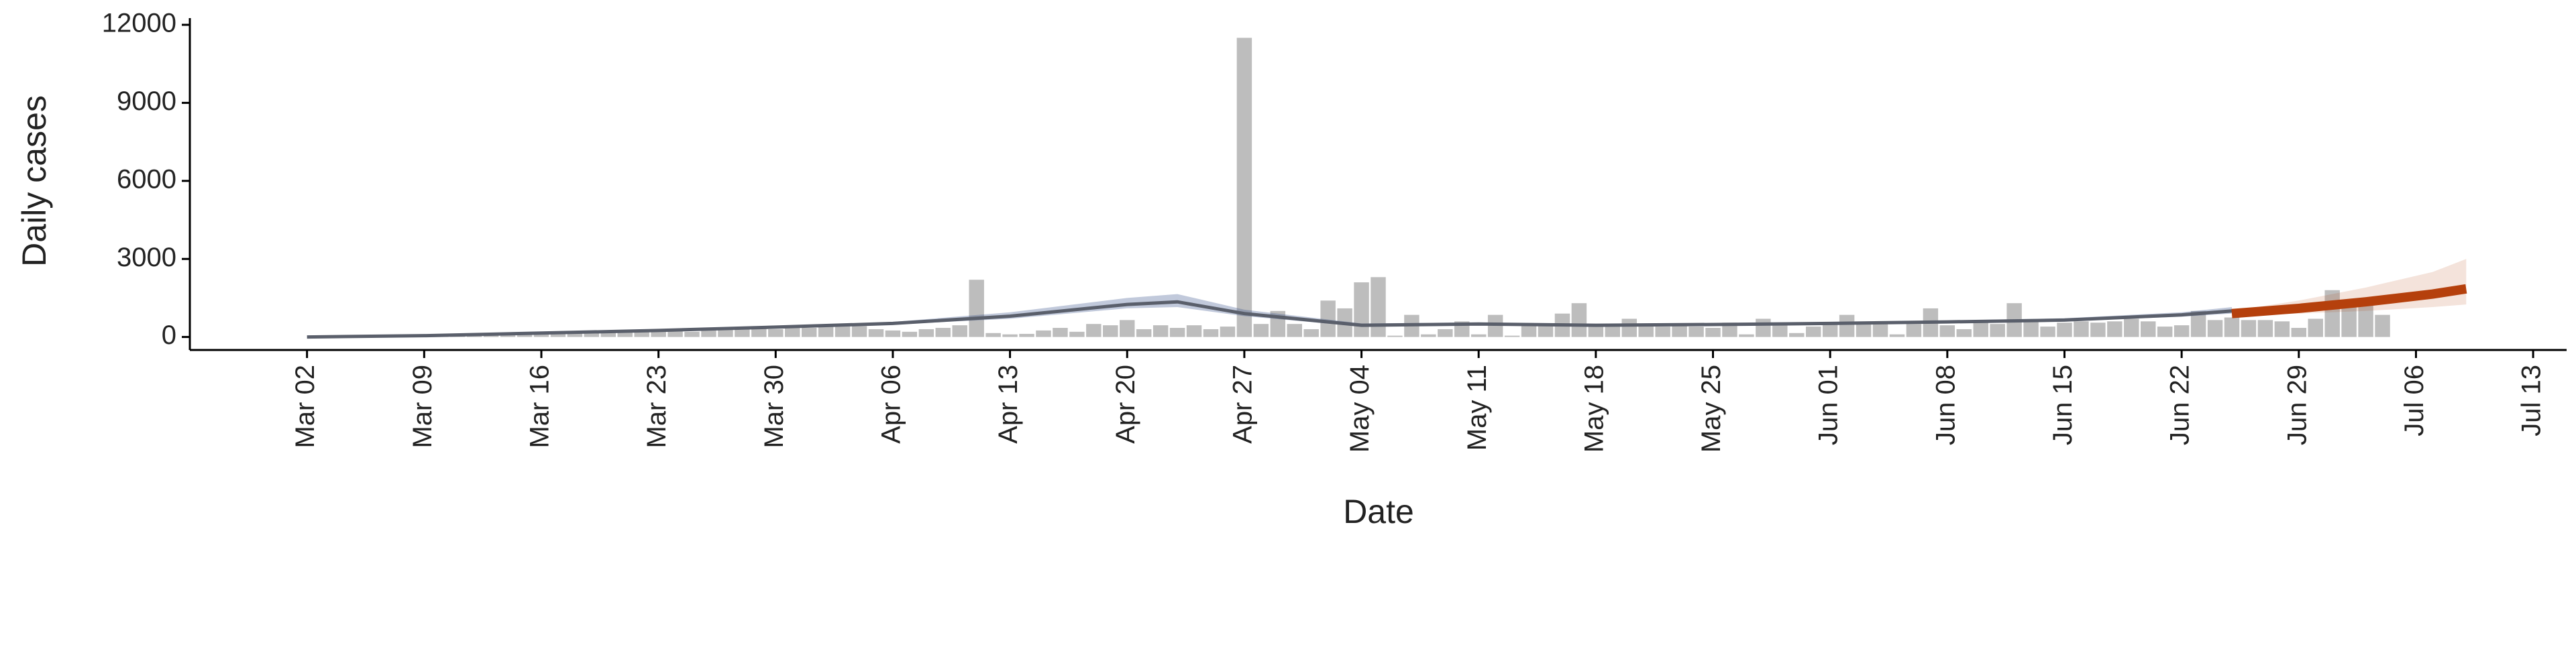 Image resolution: width=2576 pixels, height=647 pixels. I want to click on x-tick-label: Apr 13, so click(1008, 404).